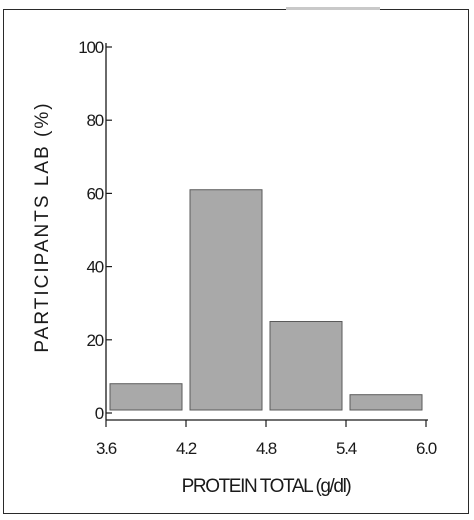  What do you see at coordinates (266, 448) in the screenshot?
I see `x-tick-label: 4.8` at bounding box center [266, 448].